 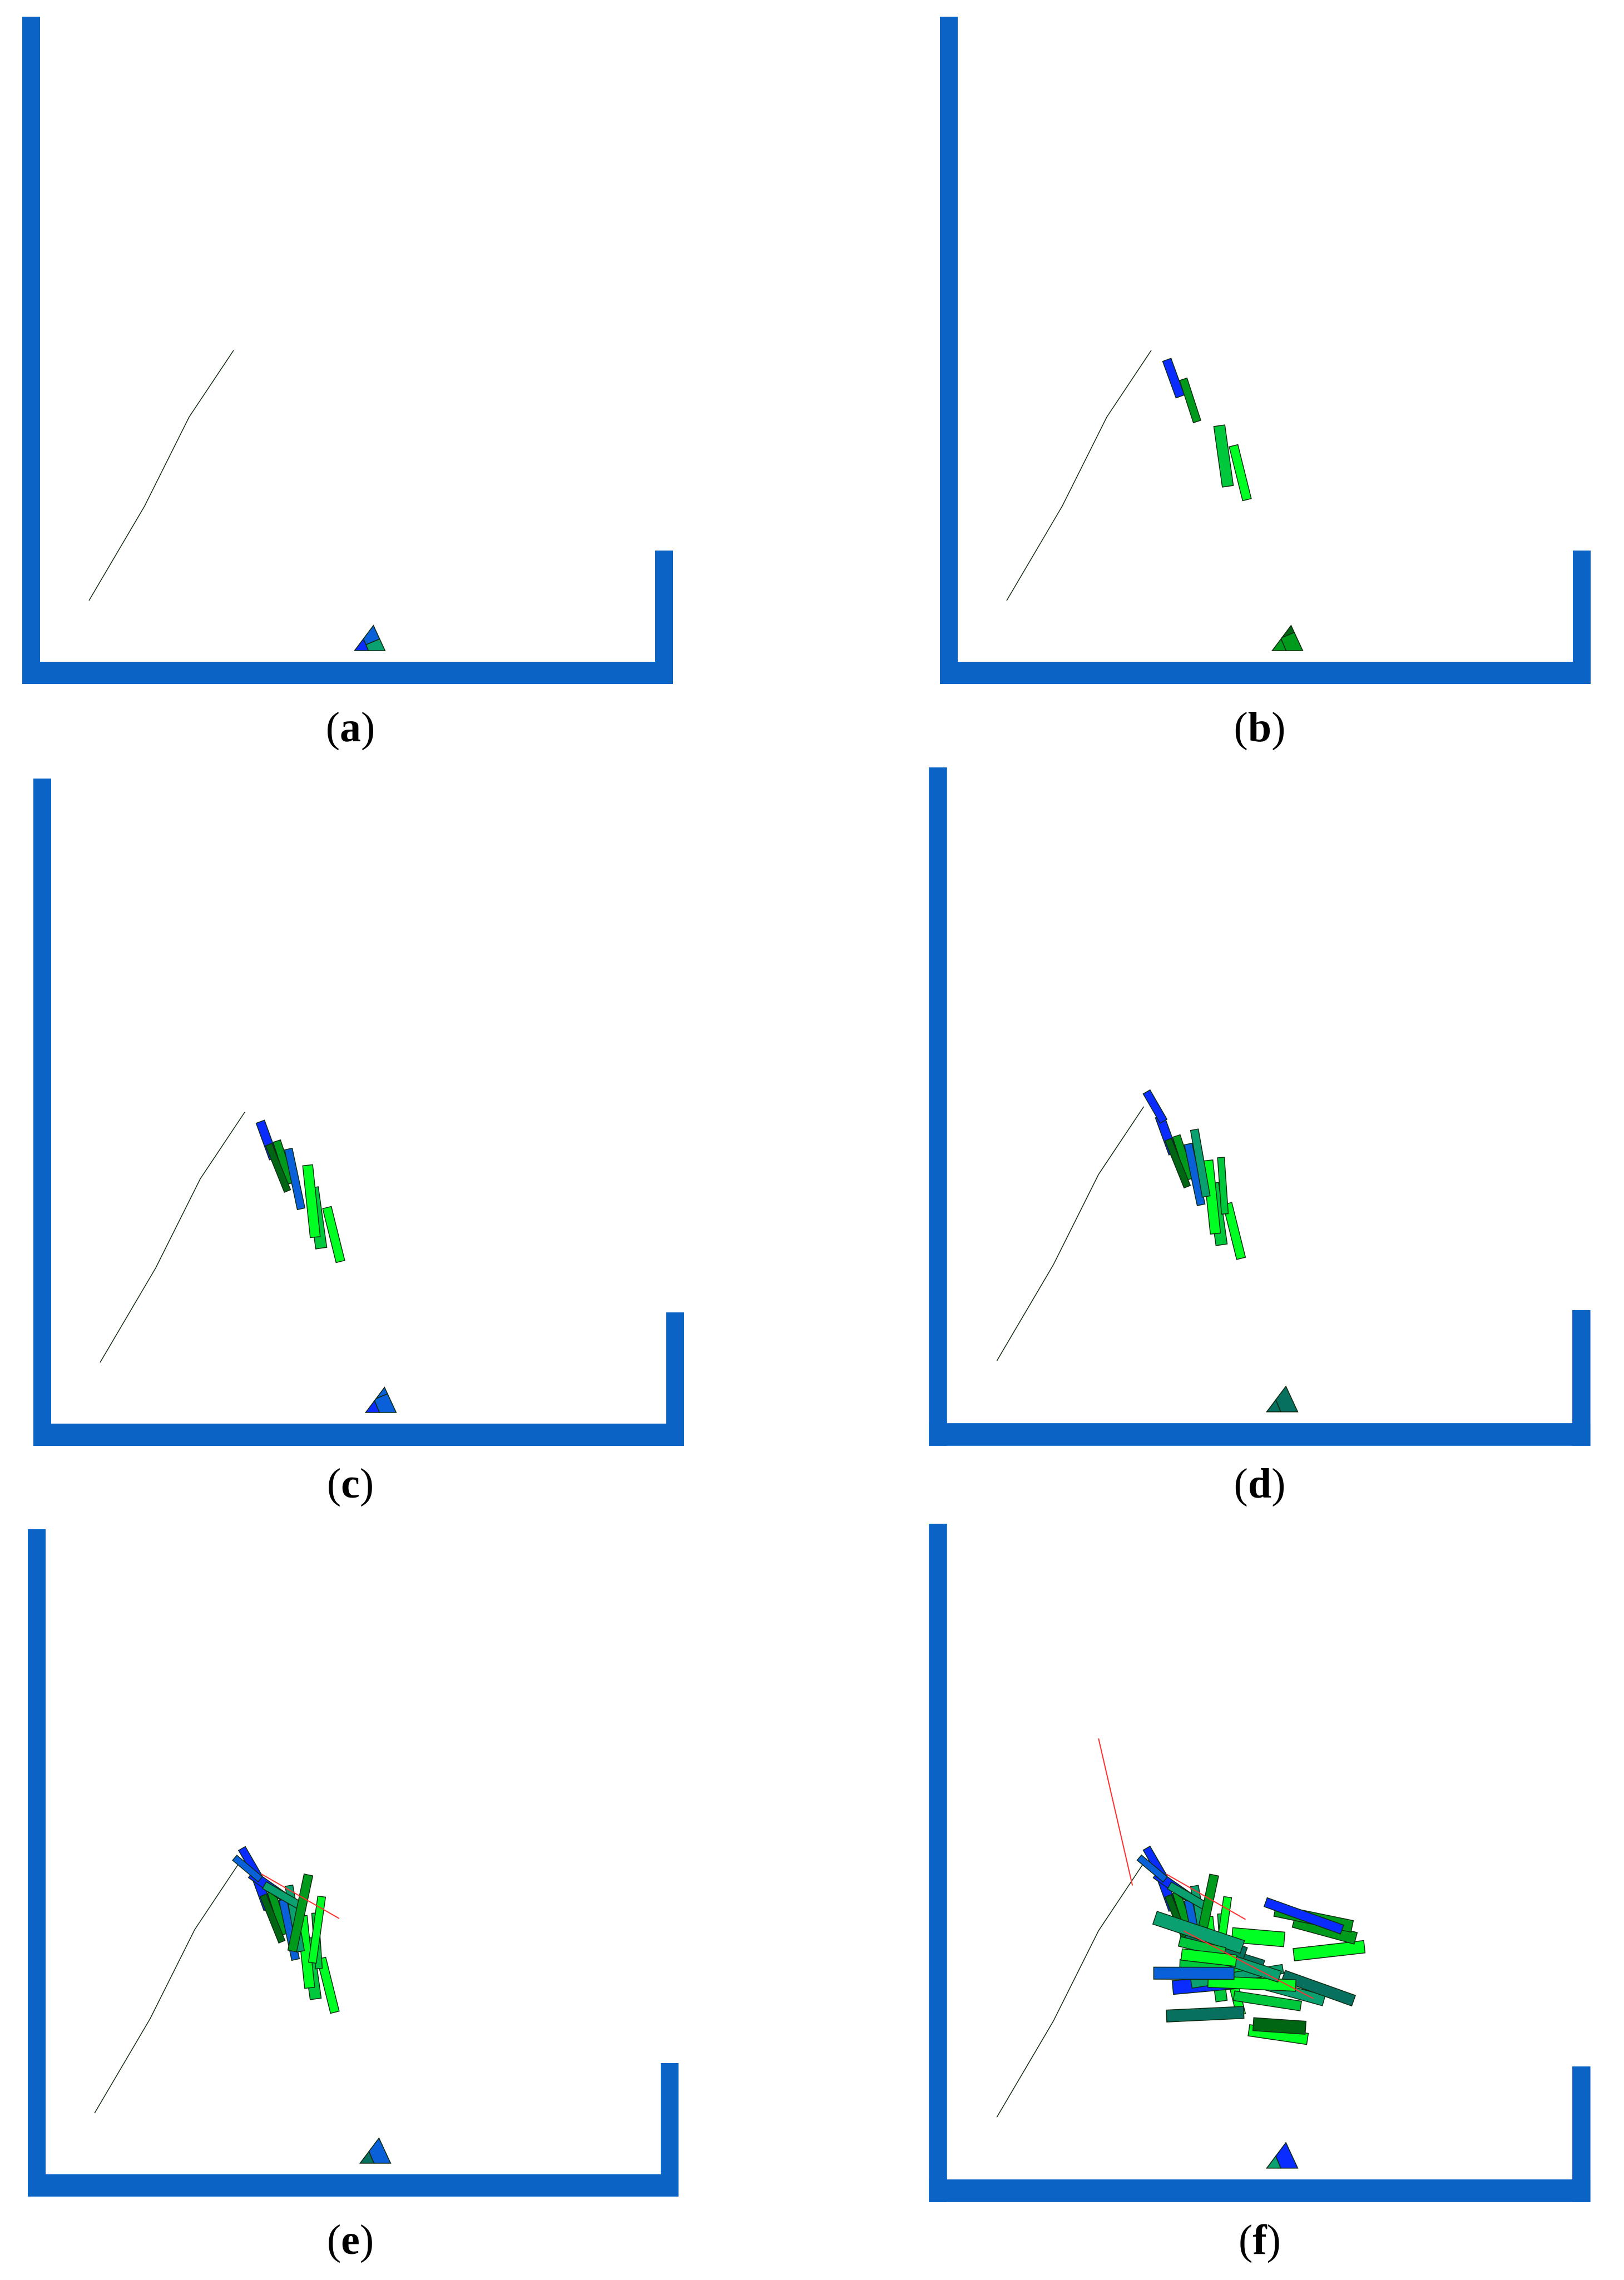 I want to click on caption-b: (b), so click(x=1260, y=727).